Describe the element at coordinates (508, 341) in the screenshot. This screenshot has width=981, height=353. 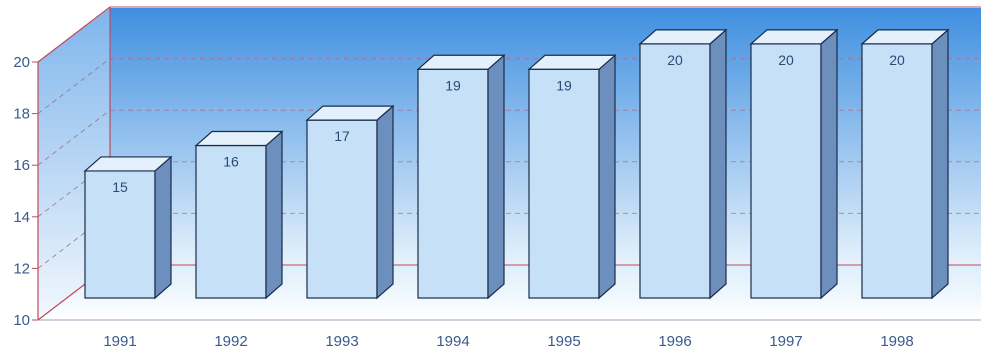
I see `x-axis-ticks: 1991 1992 1993 1994 1995 1996 1997 1998` at that location.